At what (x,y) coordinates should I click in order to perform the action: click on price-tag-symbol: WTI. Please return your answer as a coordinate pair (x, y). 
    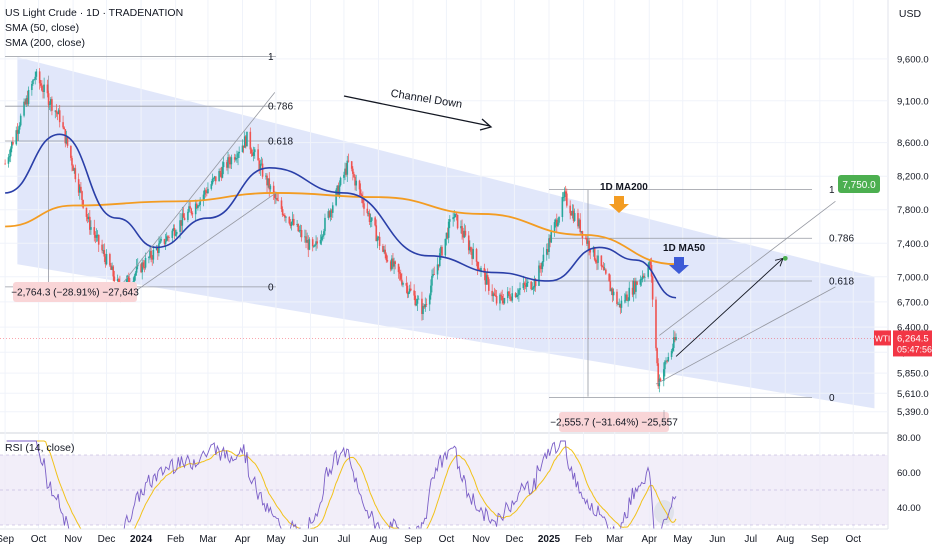
    Looking at the image, I should click on (883, 338).